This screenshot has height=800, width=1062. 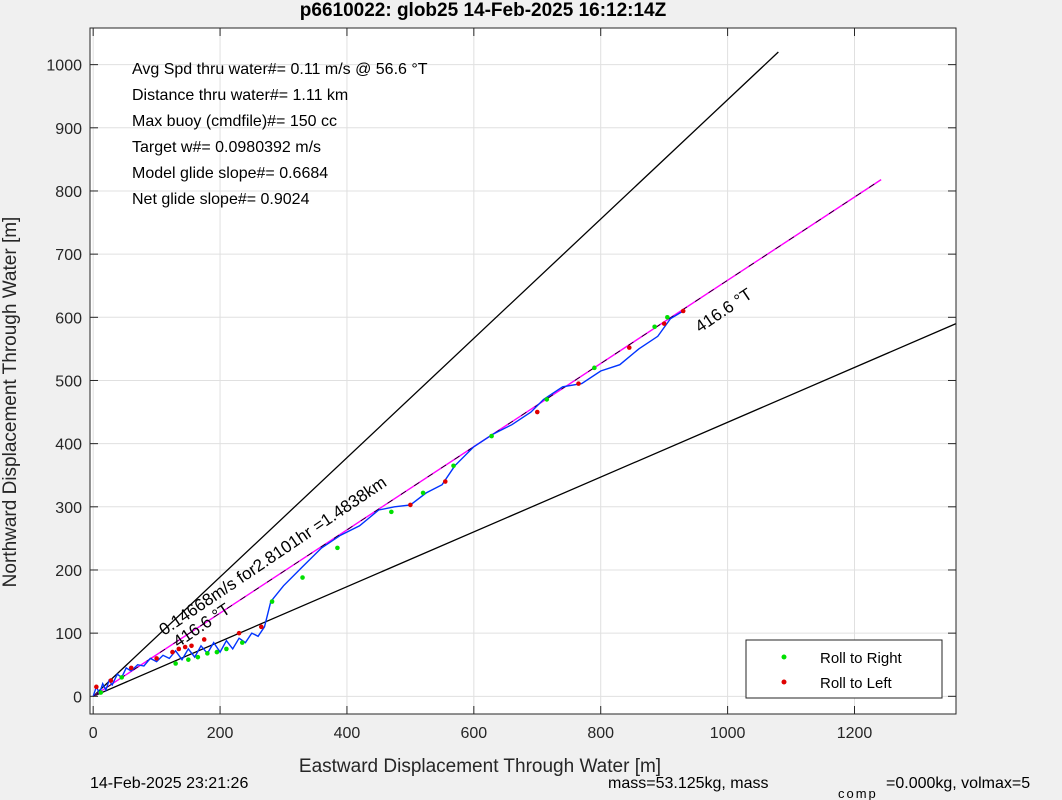 I want to click on x-tick-label-0: 0, so click(x=93, y=733).